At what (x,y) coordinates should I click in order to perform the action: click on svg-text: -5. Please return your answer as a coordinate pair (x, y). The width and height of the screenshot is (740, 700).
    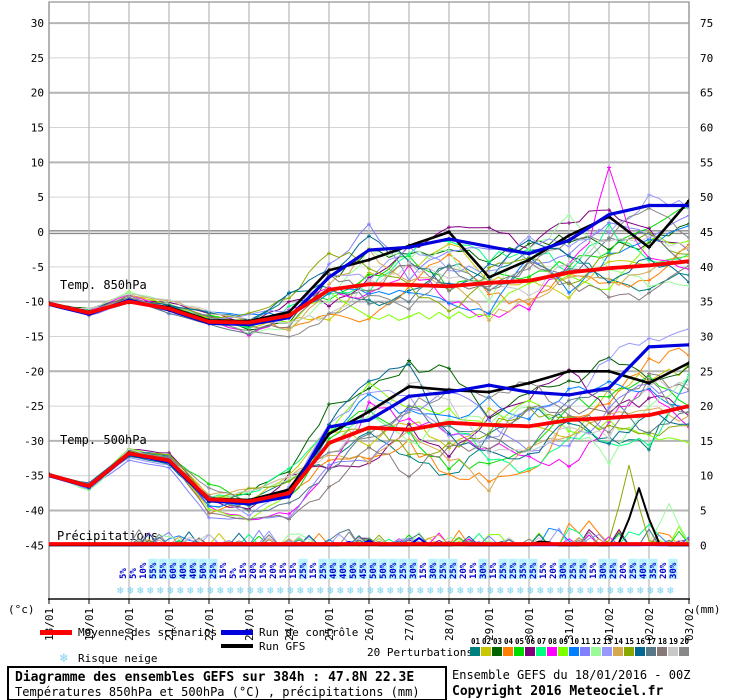
    Looking at the image, I should click on (37, 267).